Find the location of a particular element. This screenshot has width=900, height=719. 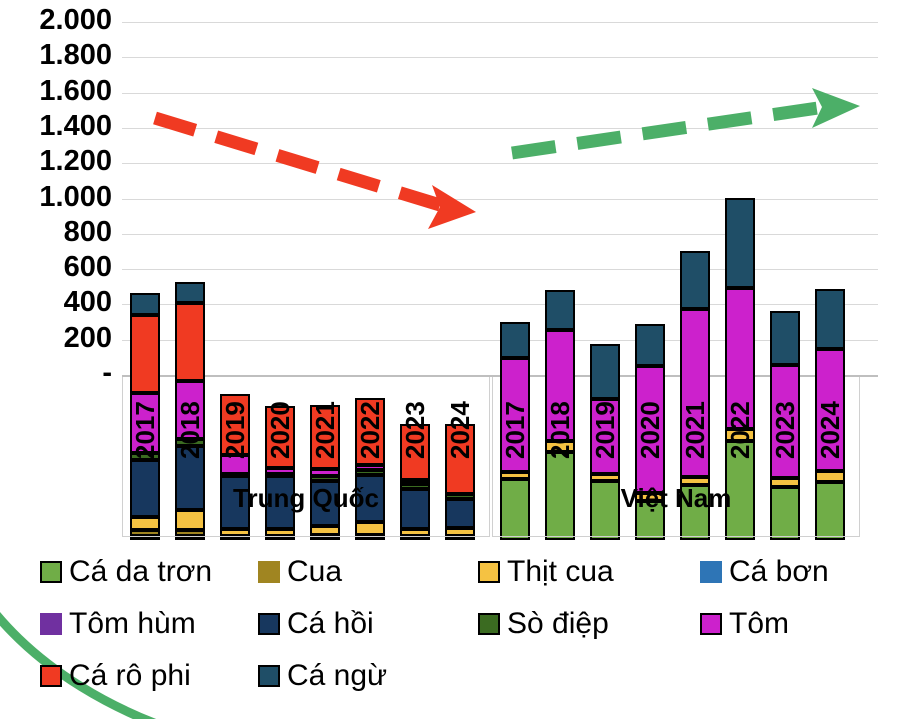

y-axis-tick-label: 1.600 is located at coordinates (75, 90).